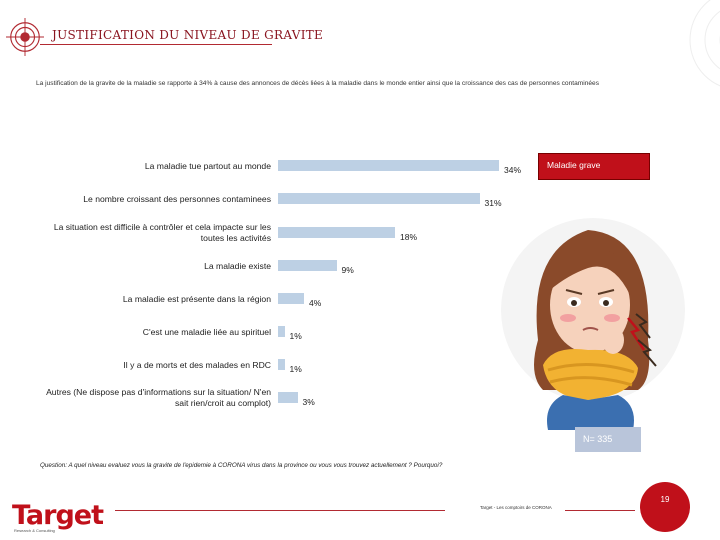 This screenshot has width=720, height=540. Describe the element at coordinates (308, 402) in the screenshot. I see `bar-value-7: 3%` at that location.